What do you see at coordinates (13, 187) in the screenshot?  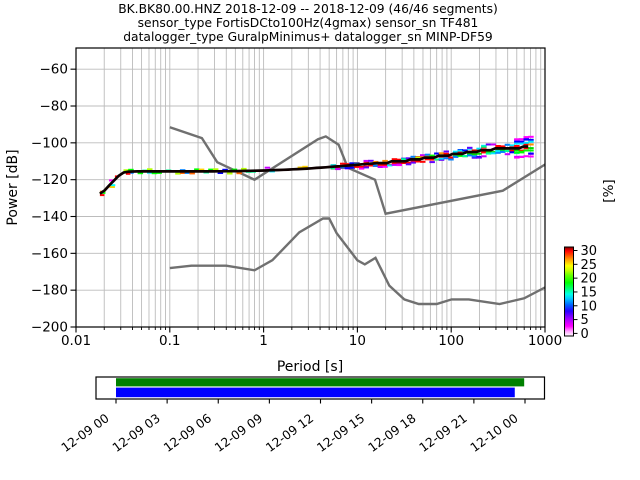 I see `y-axis-label: Power [dB]` at bounding box center [13, 187].